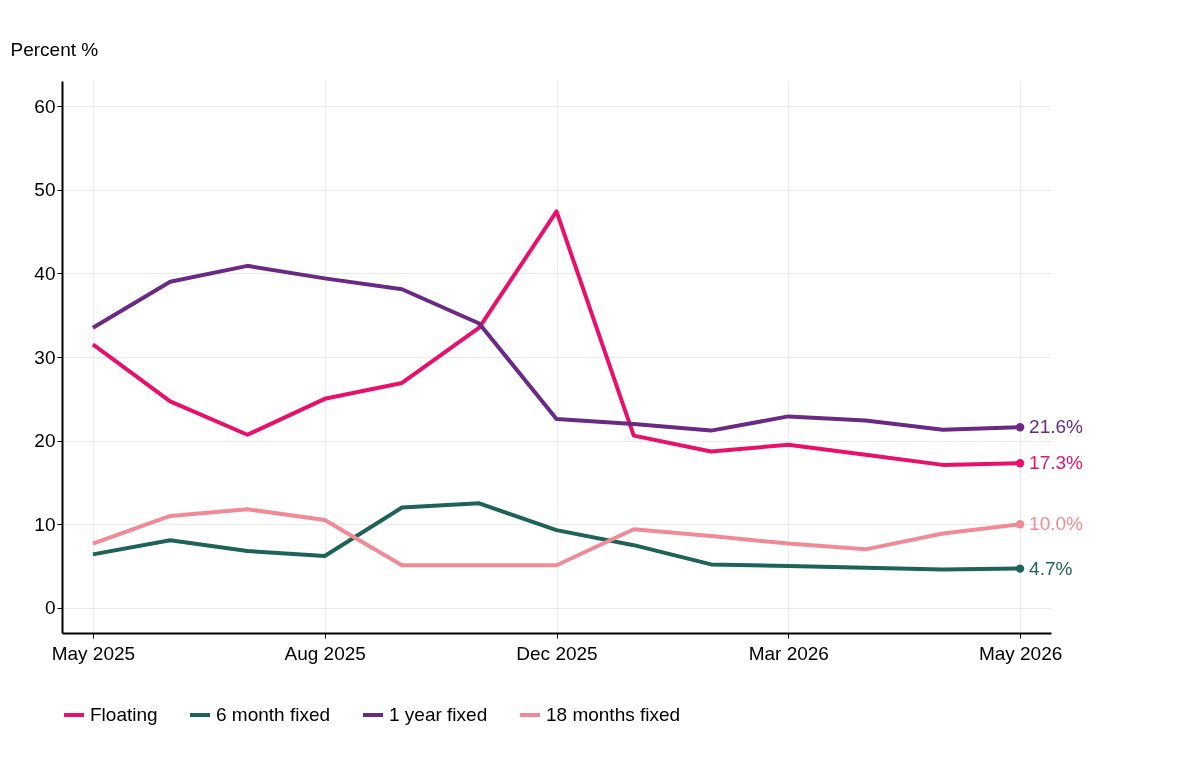  I want to click on data-label: 10.0%, so click(1056, 524).